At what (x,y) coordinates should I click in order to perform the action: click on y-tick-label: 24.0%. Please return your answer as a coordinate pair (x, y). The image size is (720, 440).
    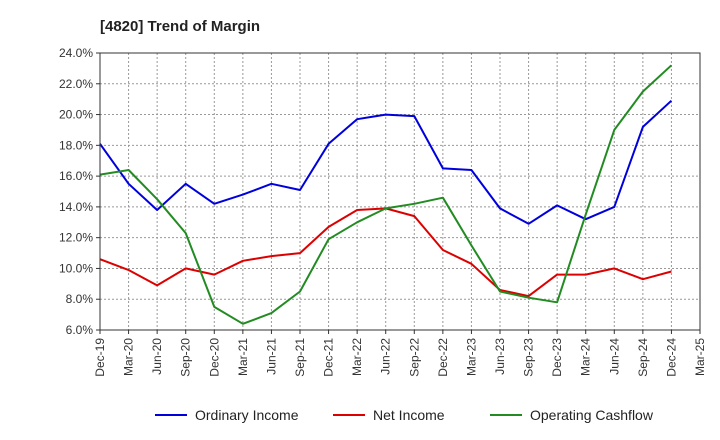
    Looking at the image, I should click on (76, 53).